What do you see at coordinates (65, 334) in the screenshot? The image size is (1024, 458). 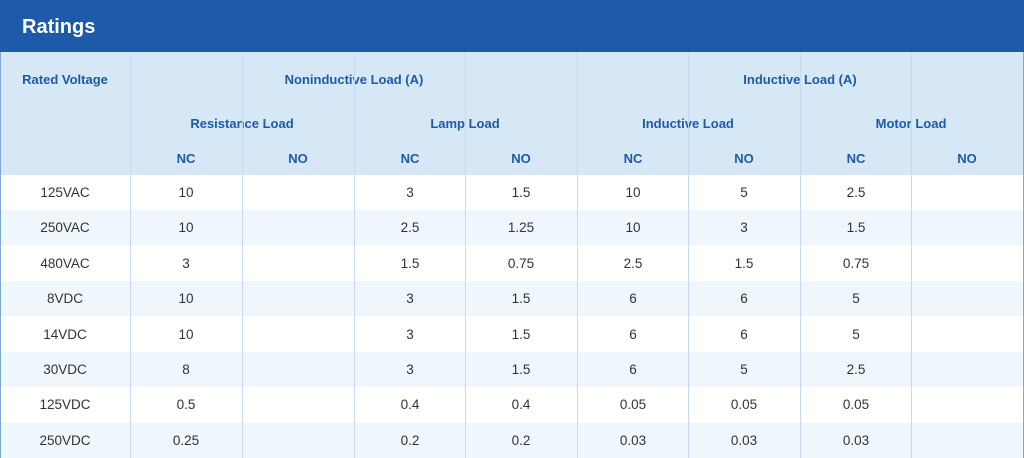 I see `cell-rated-voltage: 14VDC` at bounding box center [65, 334].